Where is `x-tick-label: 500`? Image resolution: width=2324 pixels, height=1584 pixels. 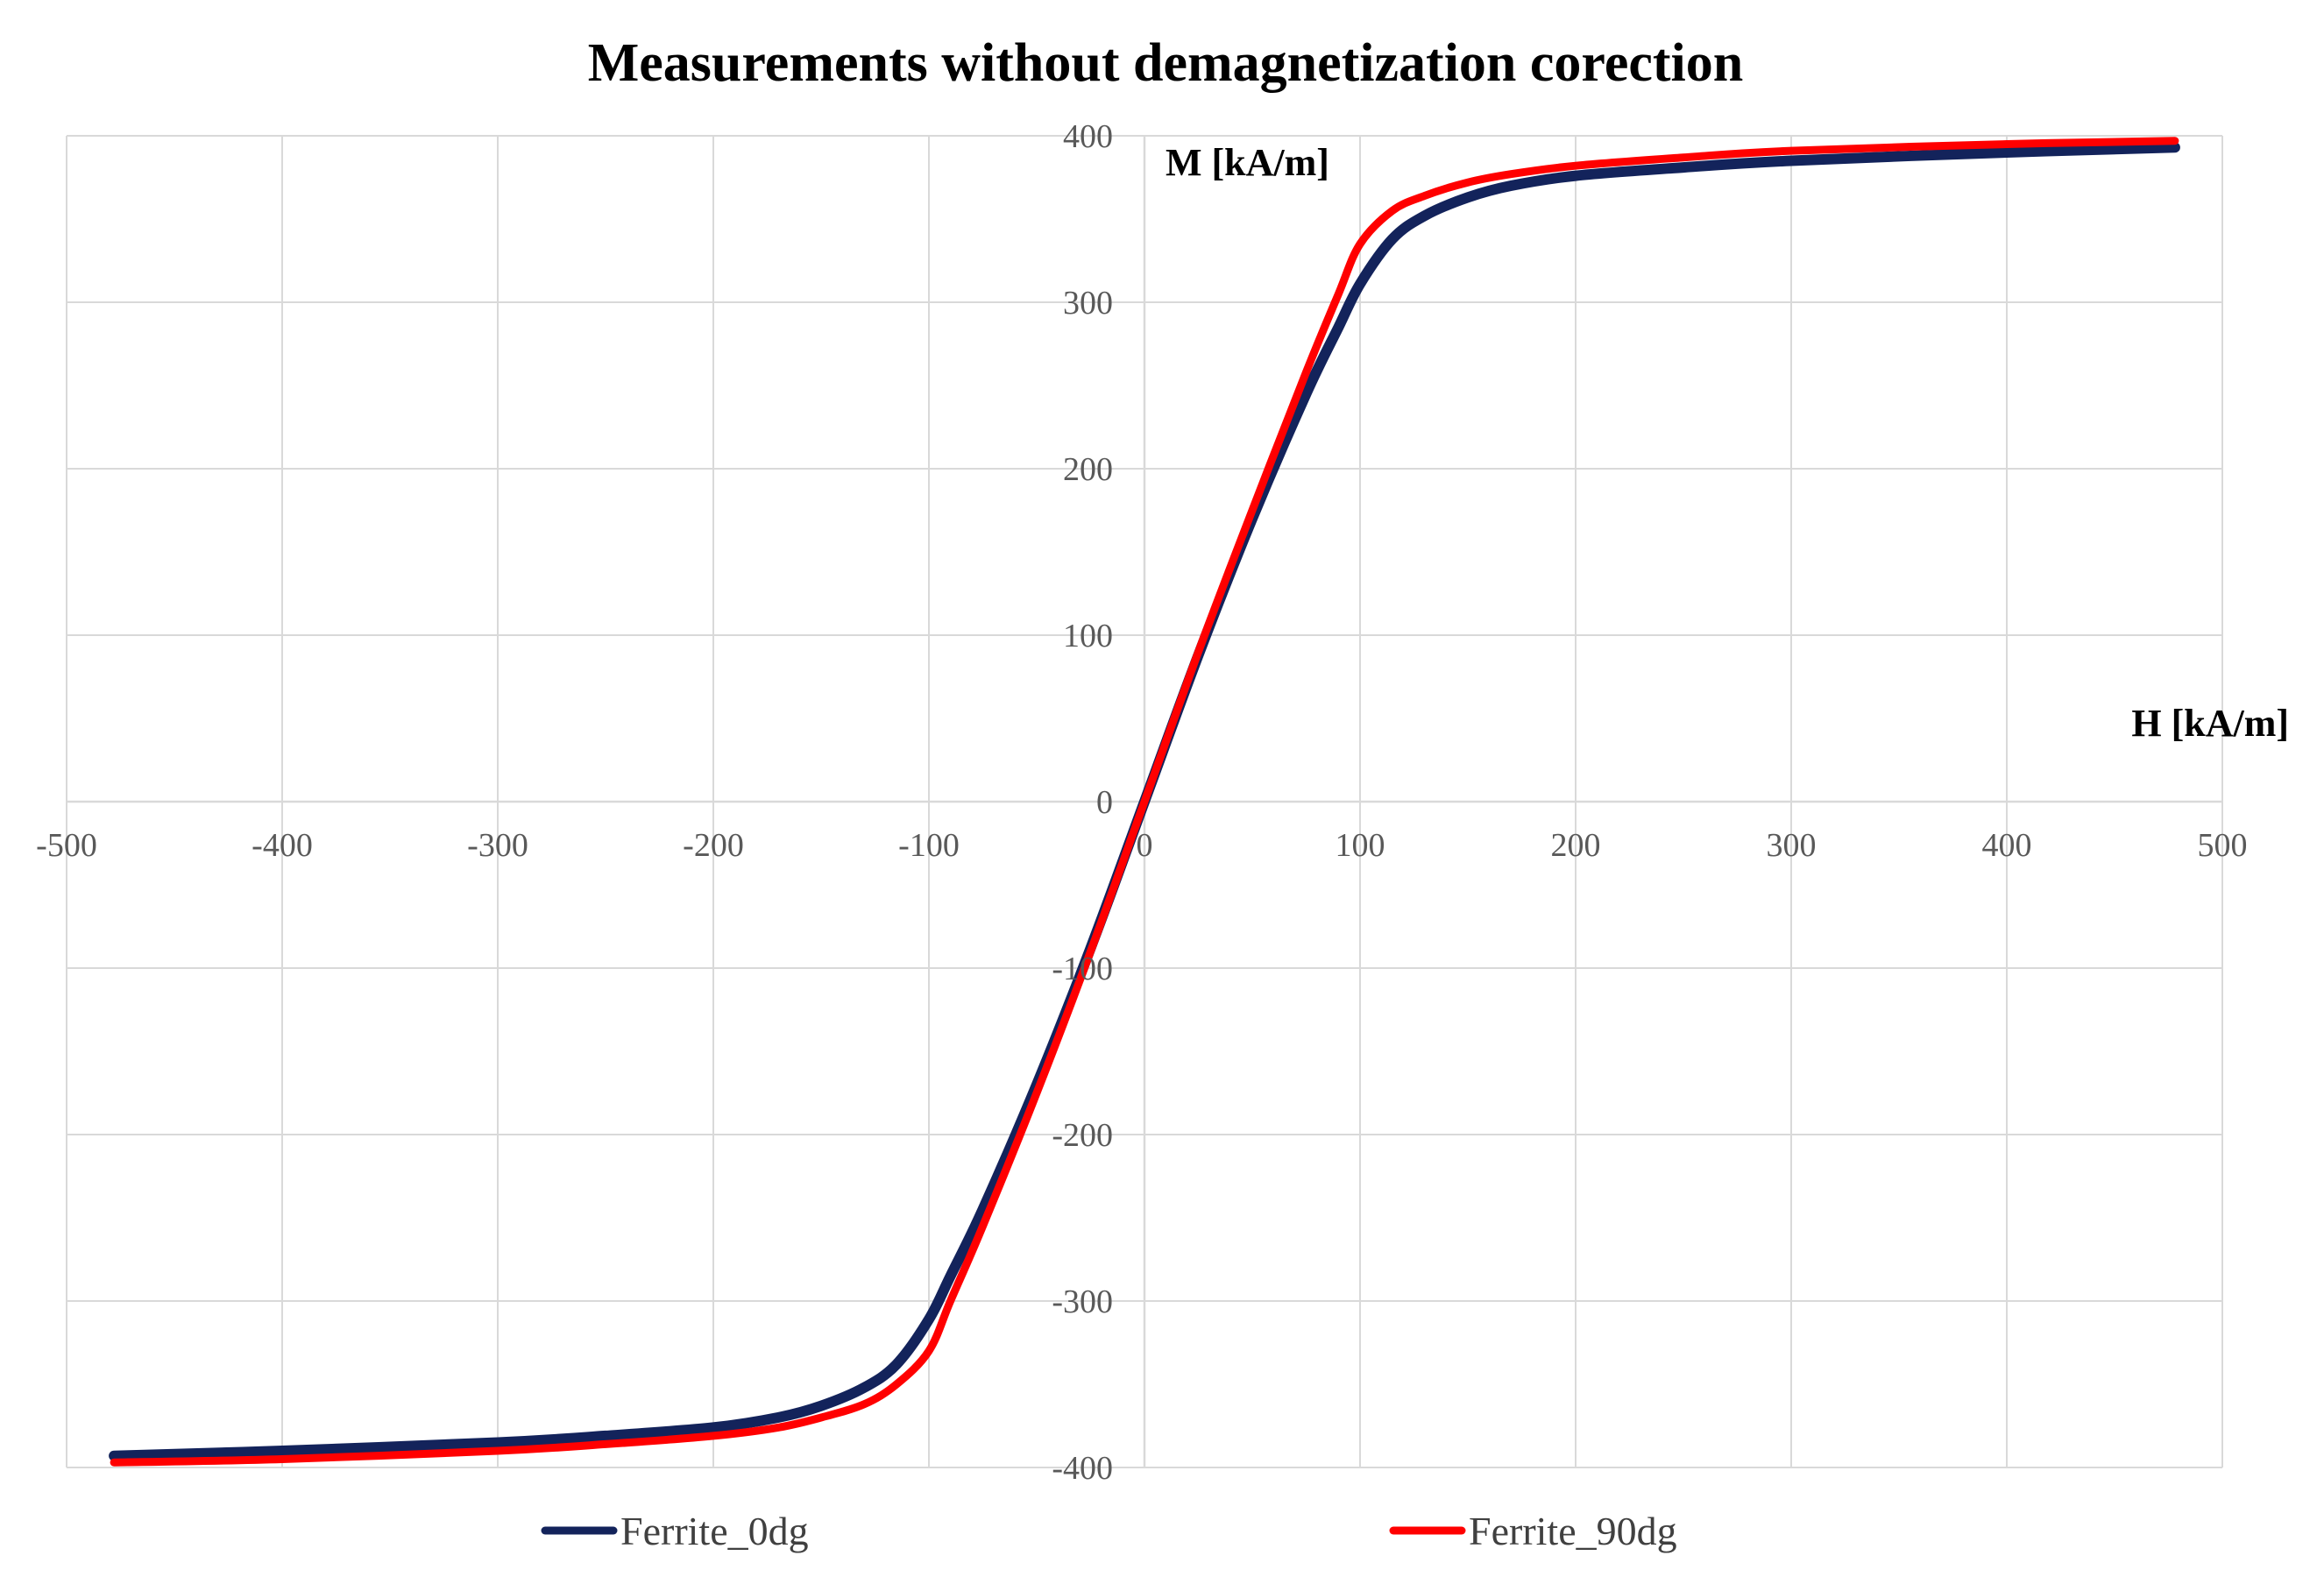
x-tick-label: 500 is located at coordinates (2223, 845).